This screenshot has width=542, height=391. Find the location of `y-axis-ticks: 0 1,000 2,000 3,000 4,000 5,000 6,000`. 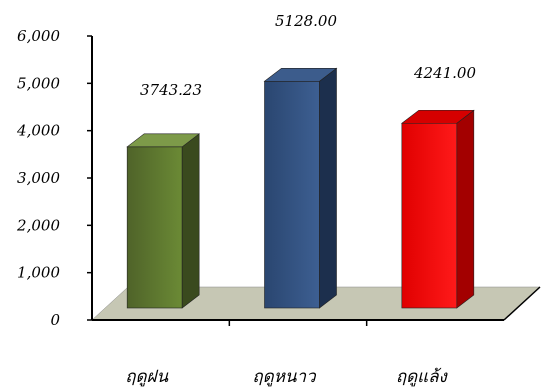

y-axis-ticks: 0 1,000 2,000 3,000 4,000 5,000 6,000 is located at coordinates (54, 178).